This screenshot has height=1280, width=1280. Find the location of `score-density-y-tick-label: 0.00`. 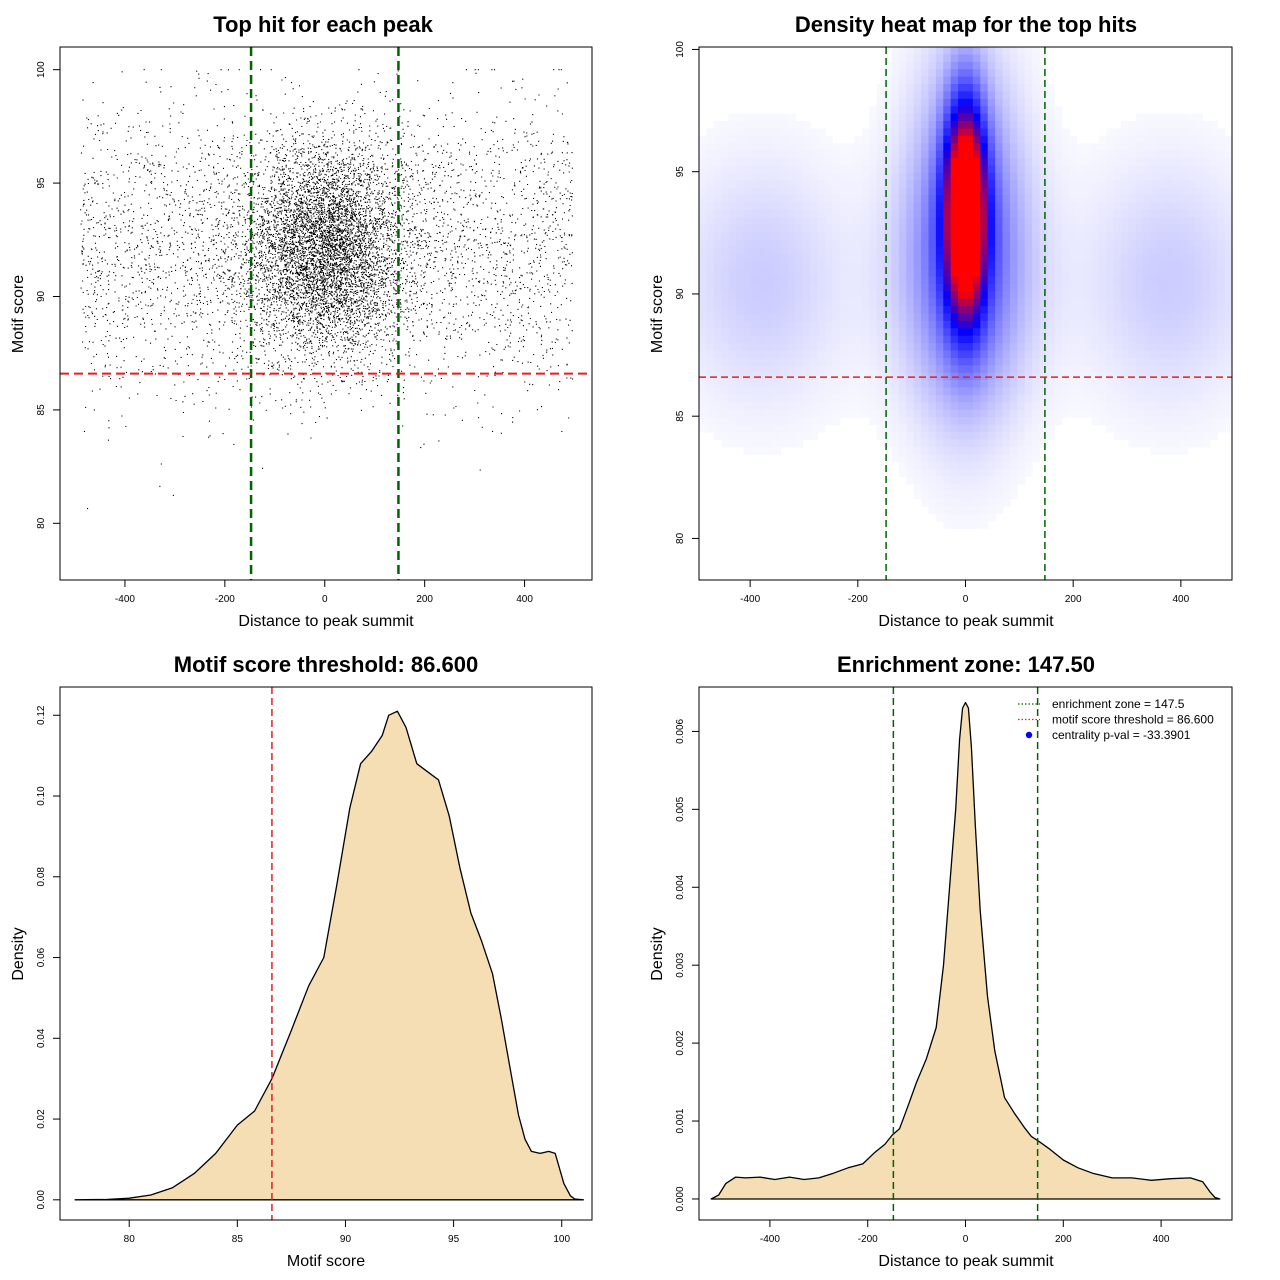

score-density-y-tick-label: 0.00 is located at coordinates (41, 1200).